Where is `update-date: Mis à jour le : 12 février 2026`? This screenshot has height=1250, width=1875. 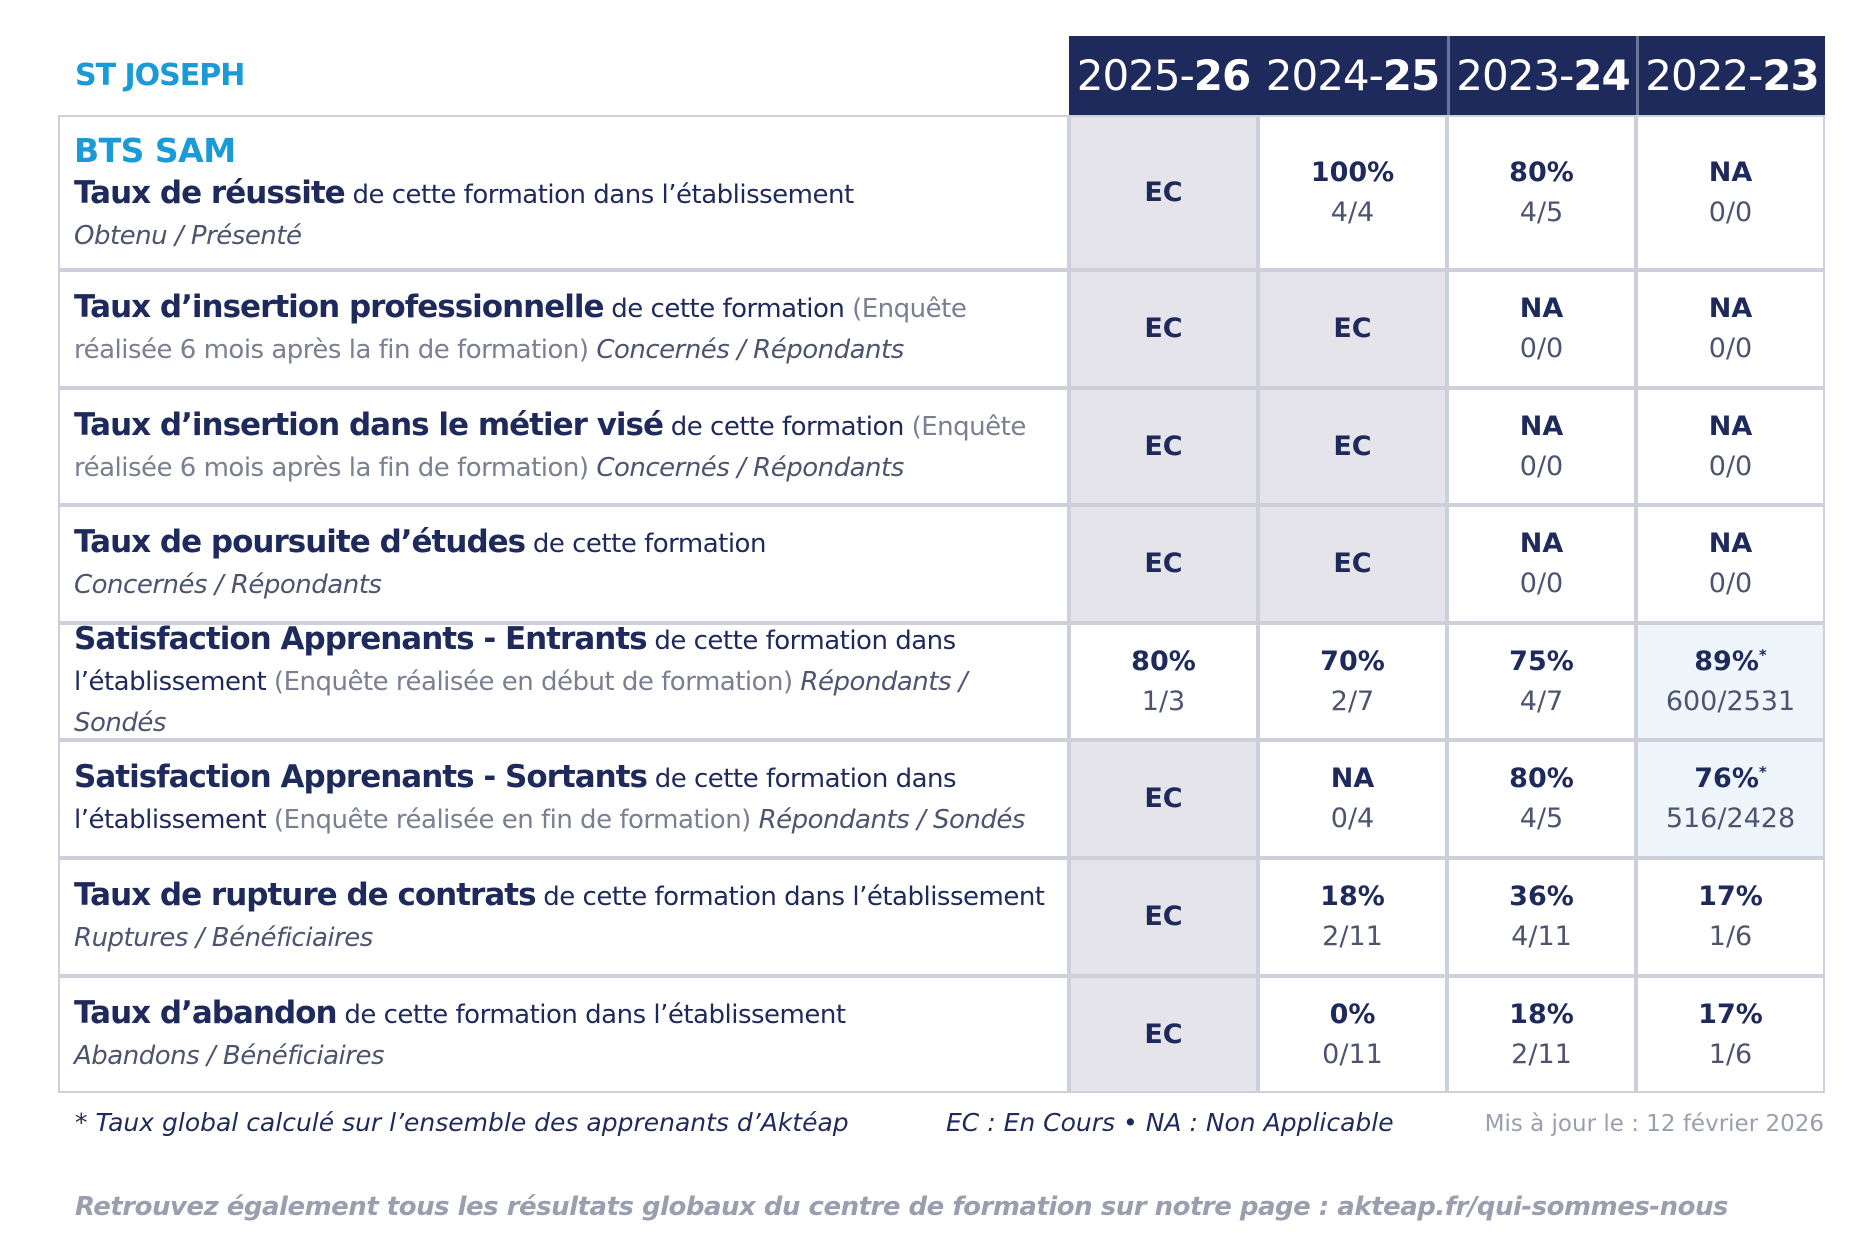 update-date: Mis à jour le : 12 février 2026 is located at coordinates (1654, 1124).